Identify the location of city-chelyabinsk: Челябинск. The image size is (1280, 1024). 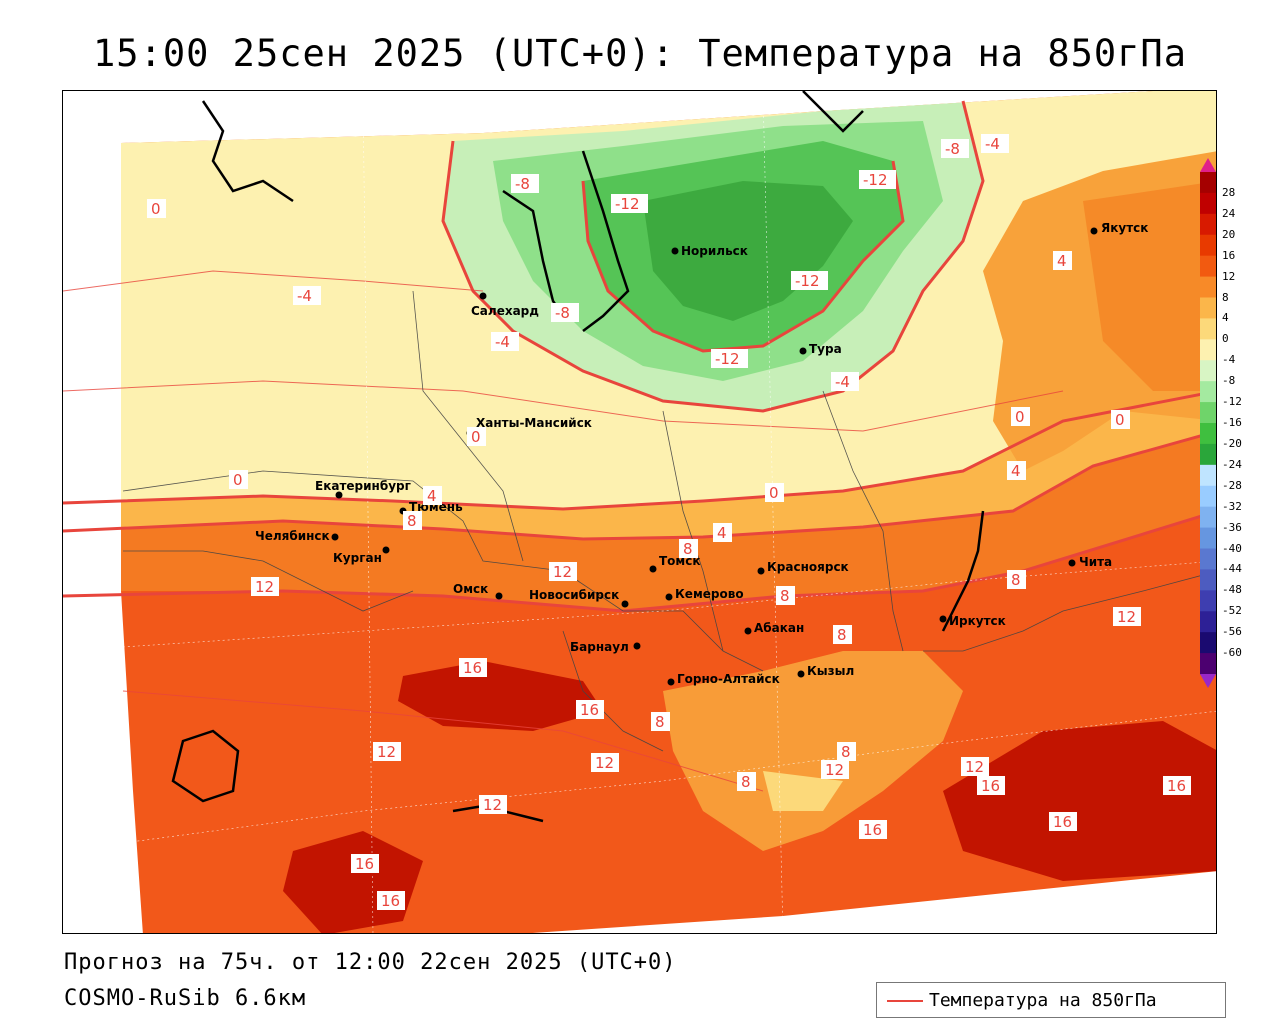
(297, 536).